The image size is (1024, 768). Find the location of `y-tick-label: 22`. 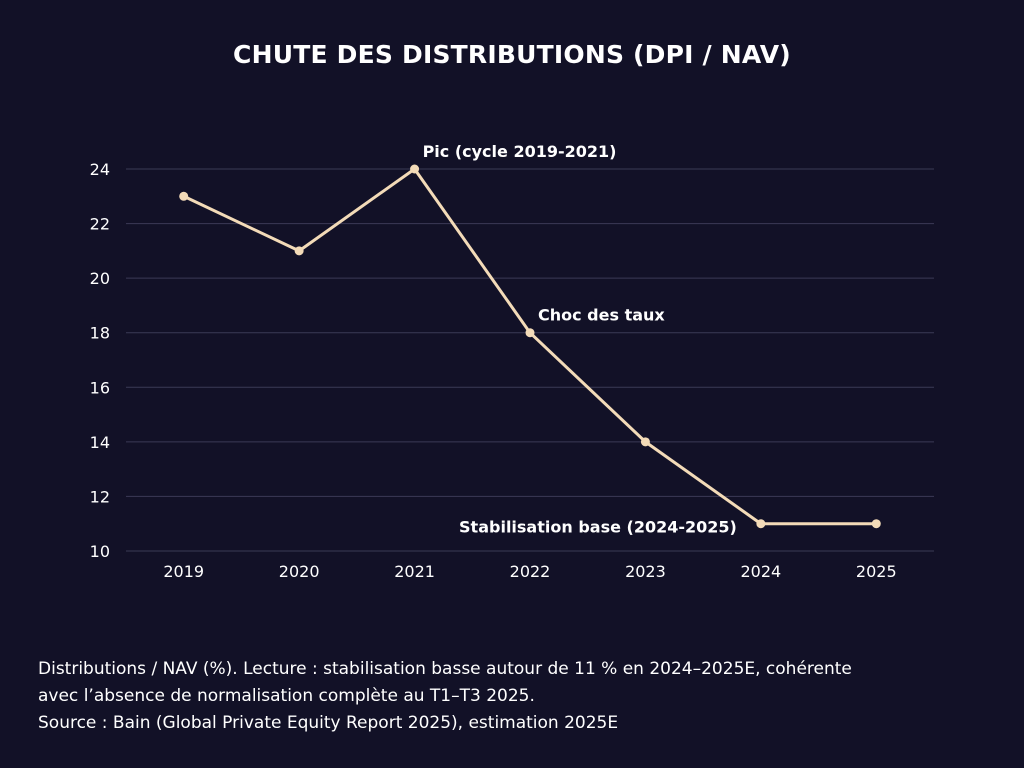

y-tick-label: 22 is located at coordinates (100, 224).